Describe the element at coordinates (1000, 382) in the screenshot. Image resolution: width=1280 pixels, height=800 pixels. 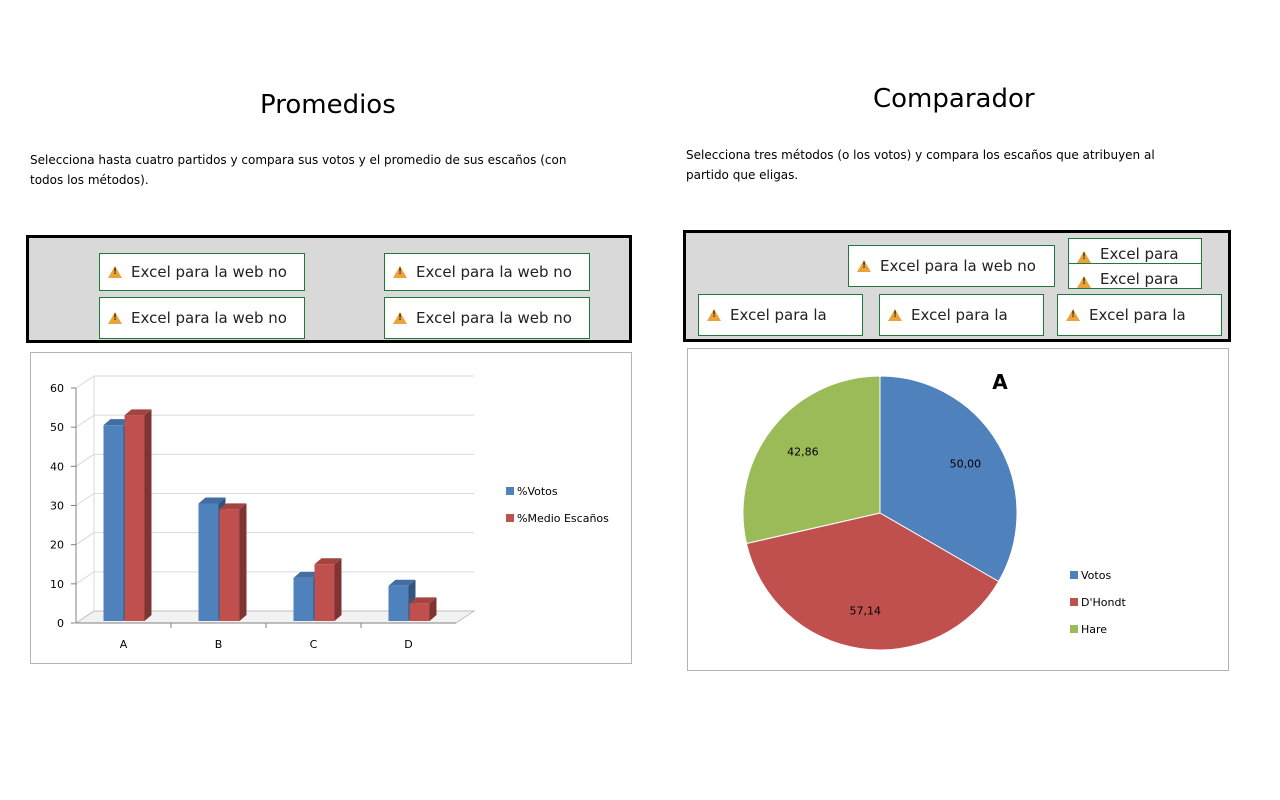
I see `pie-title: A` at that location.